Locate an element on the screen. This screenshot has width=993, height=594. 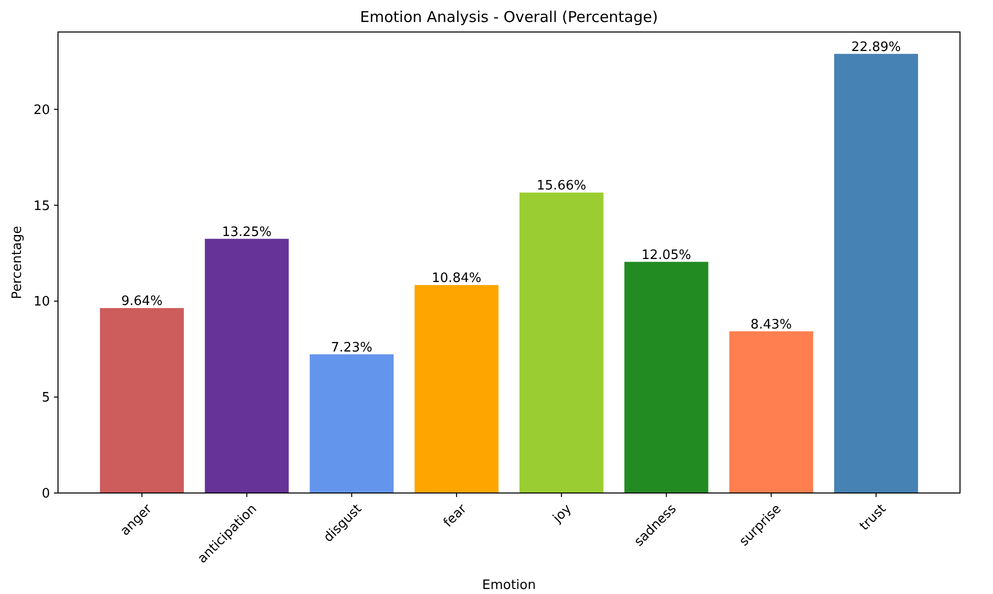
x-tick-label: joy is located at coordinates (562, 514).